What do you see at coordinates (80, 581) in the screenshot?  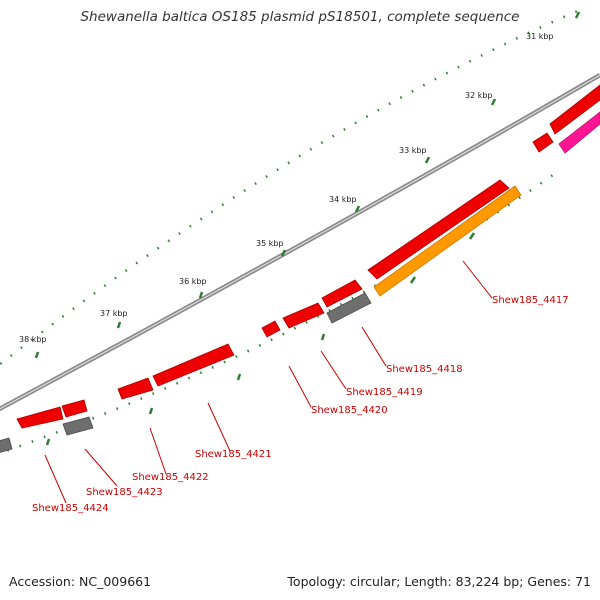 I see `accession-text: Accession: NC_009661` at bounding box center [80, 581].